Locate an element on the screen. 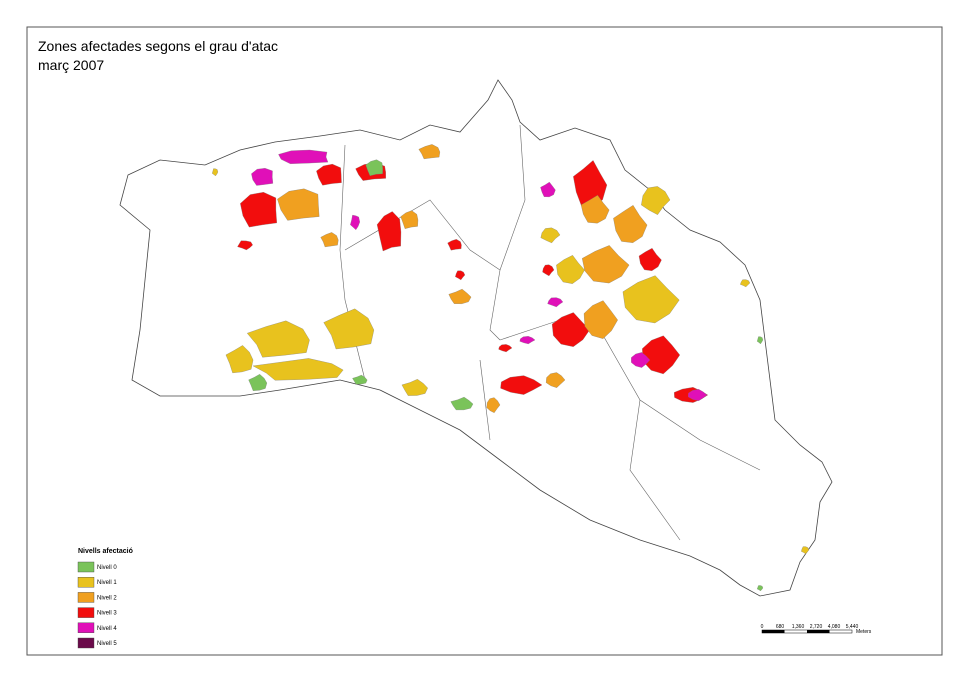  scale-label: 0 is located at coordinates (762, 627).